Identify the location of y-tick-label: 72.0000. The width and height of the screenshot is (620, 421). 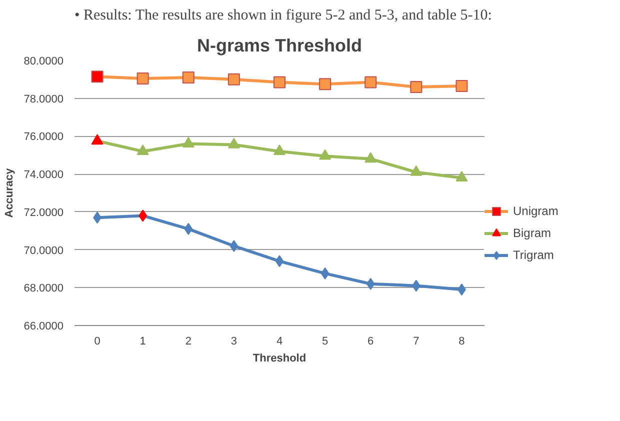
(44, 212).